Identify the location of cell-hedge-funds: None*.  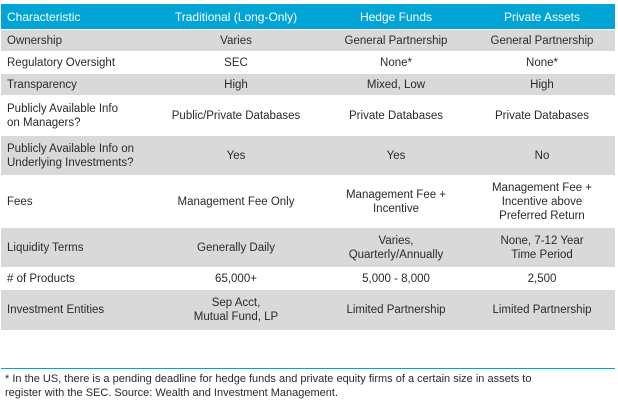
(396, 62).